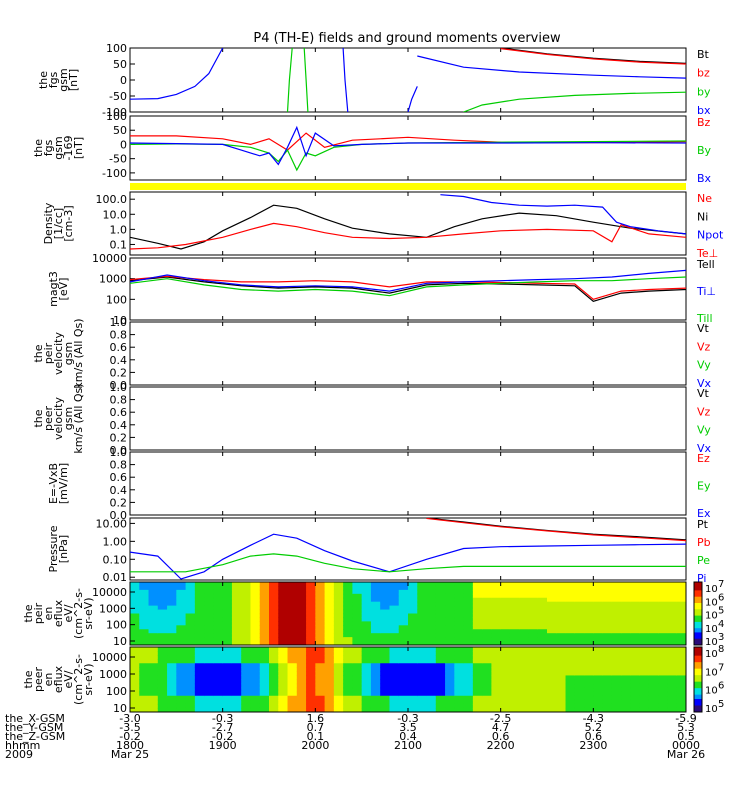 The width and height of the screenshot is (750, 800). I want to click on ephemeris-value: 1800, so click(130, 745).